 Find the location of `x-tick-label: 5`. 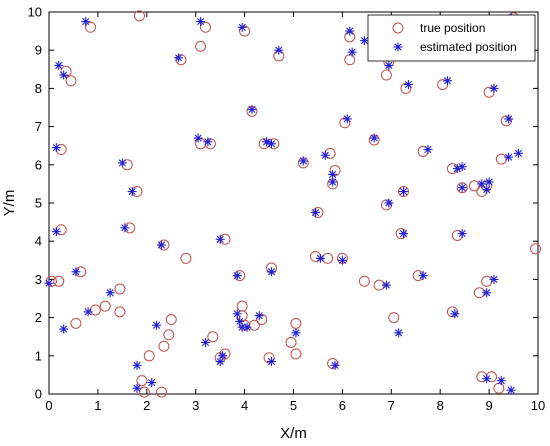

x-tick-label: 5 is located at coordinates (293, 405).